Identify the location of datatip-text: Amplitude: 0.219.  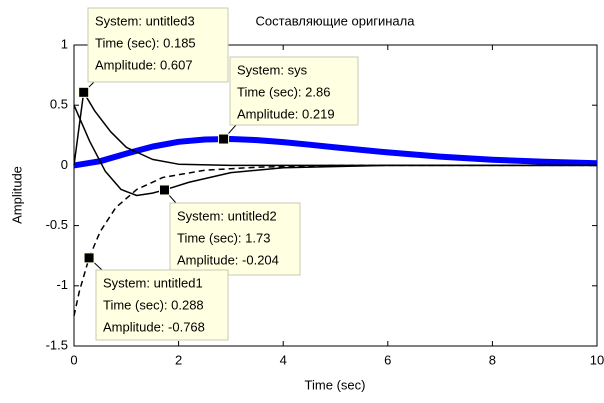
(286, 113).